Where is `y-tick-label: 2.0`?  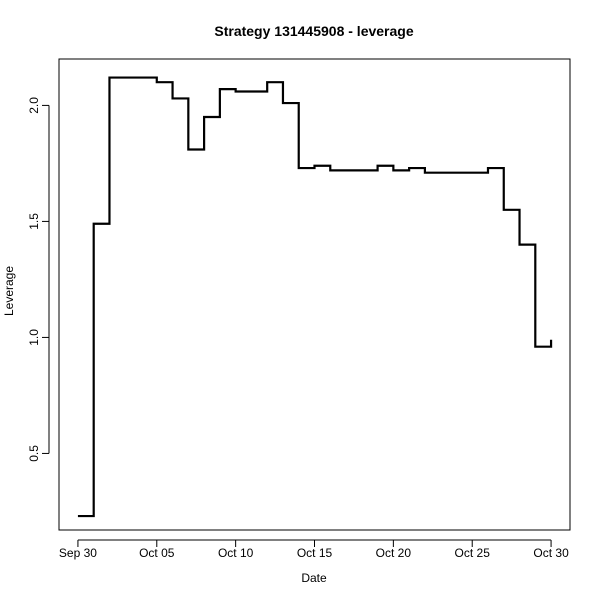
y-tick-label: 2.0 is located at coordinates (34, 105).